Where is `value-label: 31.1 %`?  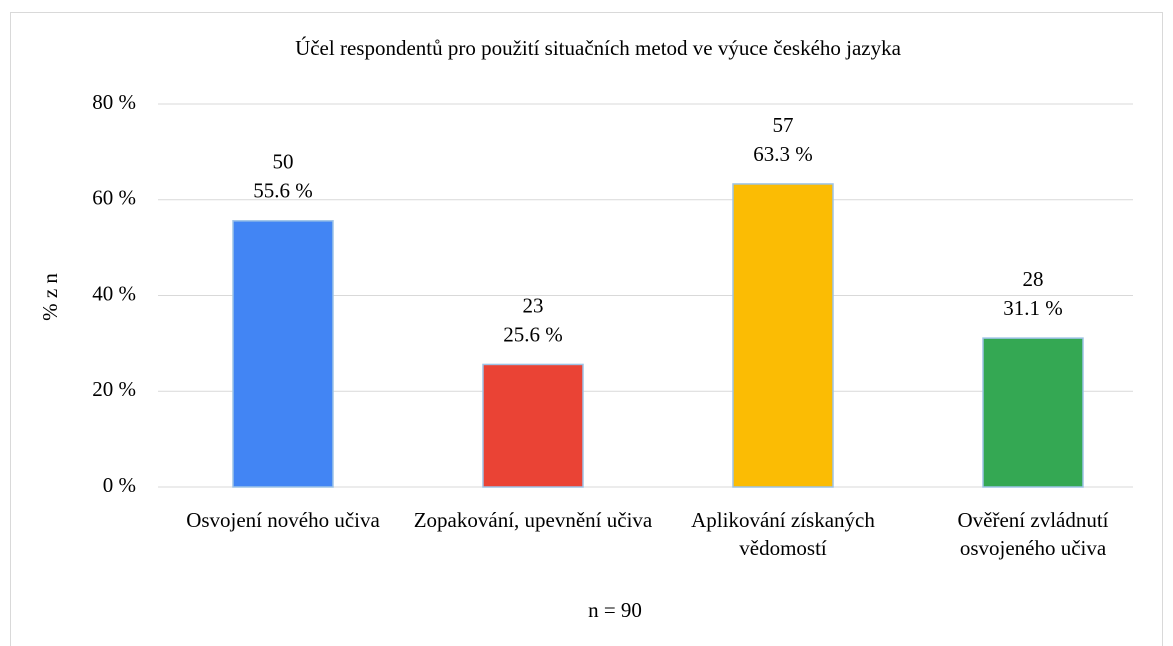
value-label: 31.1 % is located at coordinates (1033, 308).